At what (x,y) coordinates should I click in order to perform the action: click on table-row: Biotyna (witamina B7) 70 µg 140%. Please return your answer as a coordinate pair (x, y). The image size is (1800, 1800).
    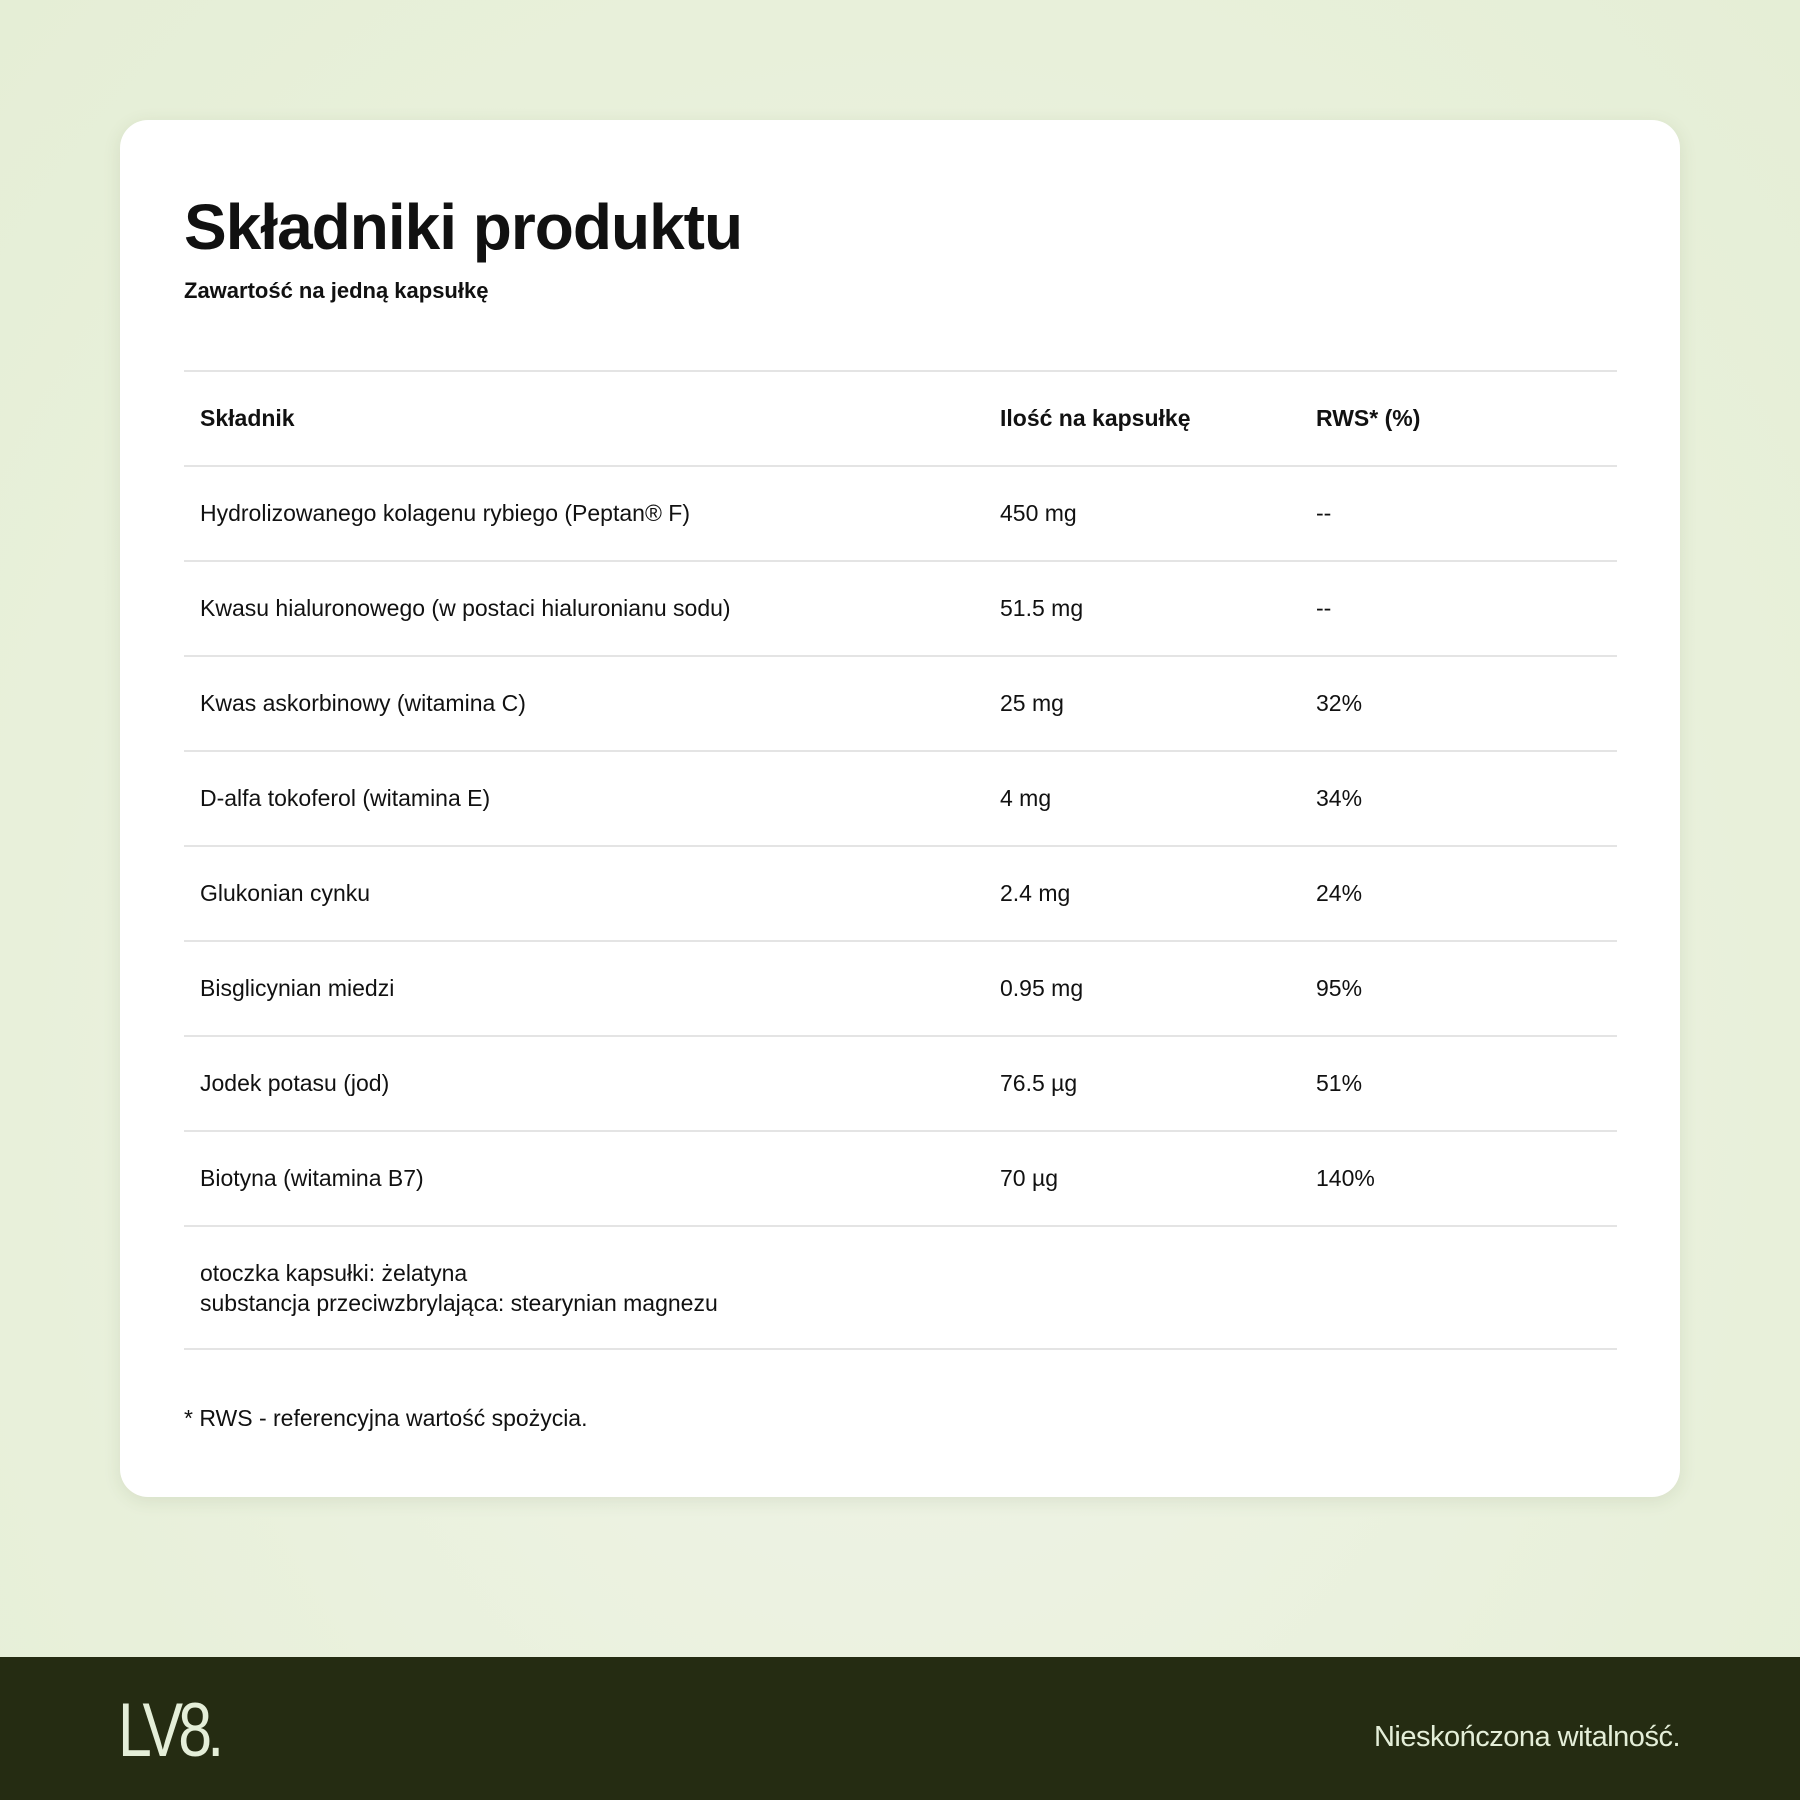
    Looking at the image, I should click on (900, 1178).